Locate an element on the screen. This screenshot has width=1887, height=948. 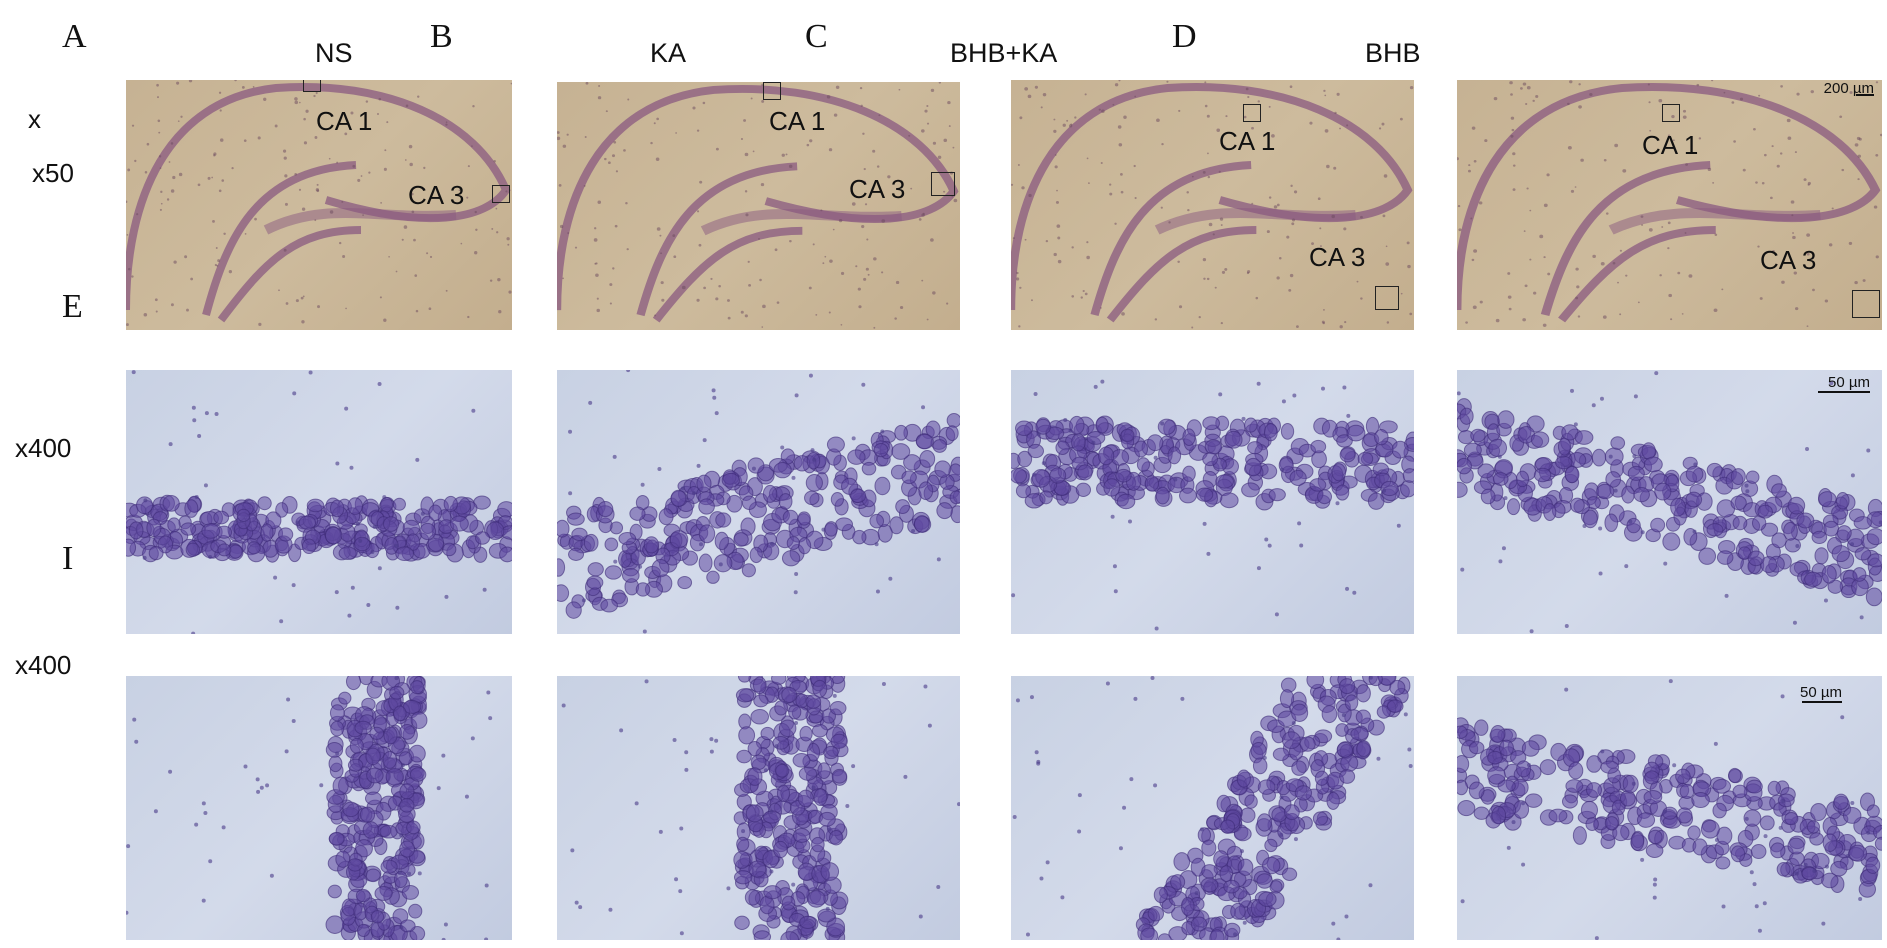
micrograph-j-ka-x400 is located at coordinates (758, 808).